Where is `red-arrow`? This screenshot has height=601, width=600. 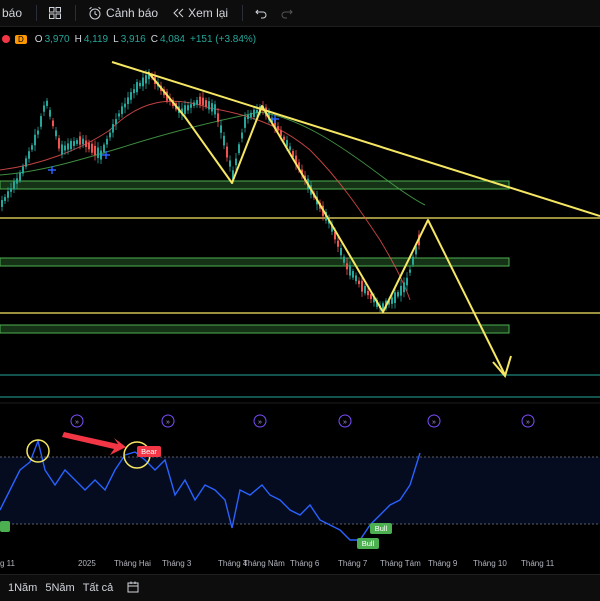 red-arrow is located at coordinates (94, 443).